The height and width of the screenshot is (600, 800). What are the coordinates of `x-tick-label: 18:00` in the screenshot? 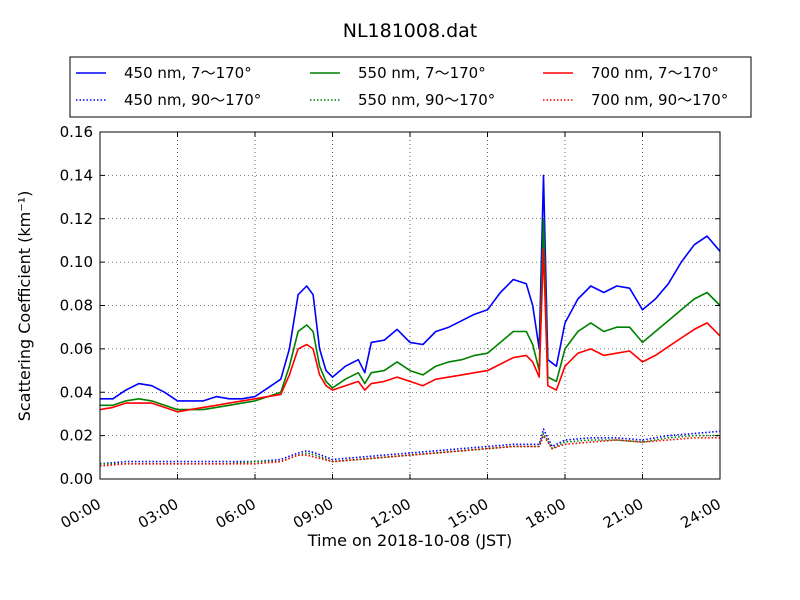 It's located at (546, 513).